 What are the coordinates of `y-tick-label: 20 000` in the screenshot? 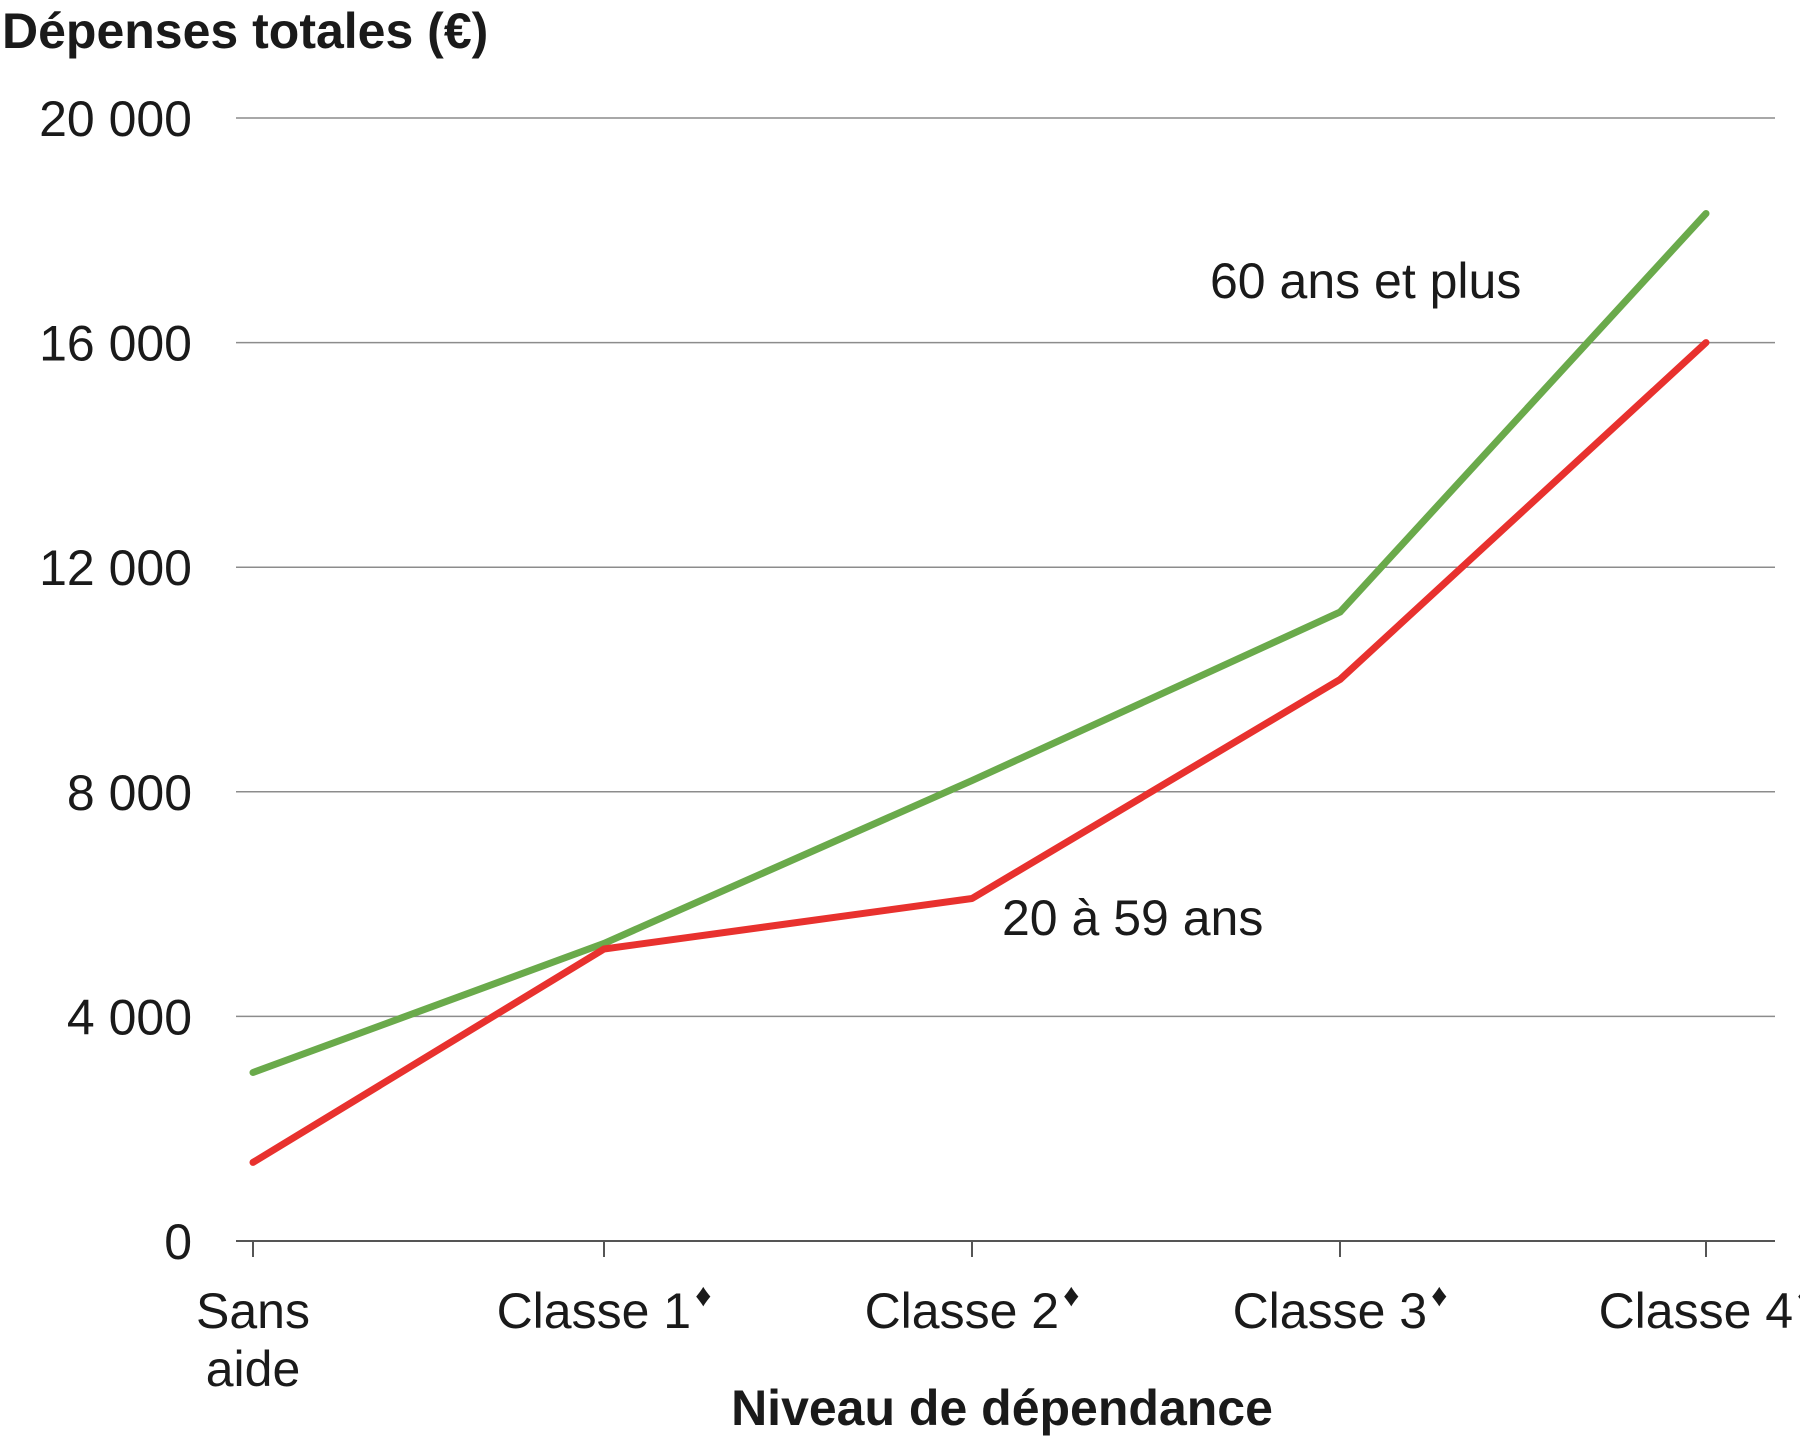 It's located at (115, 119).